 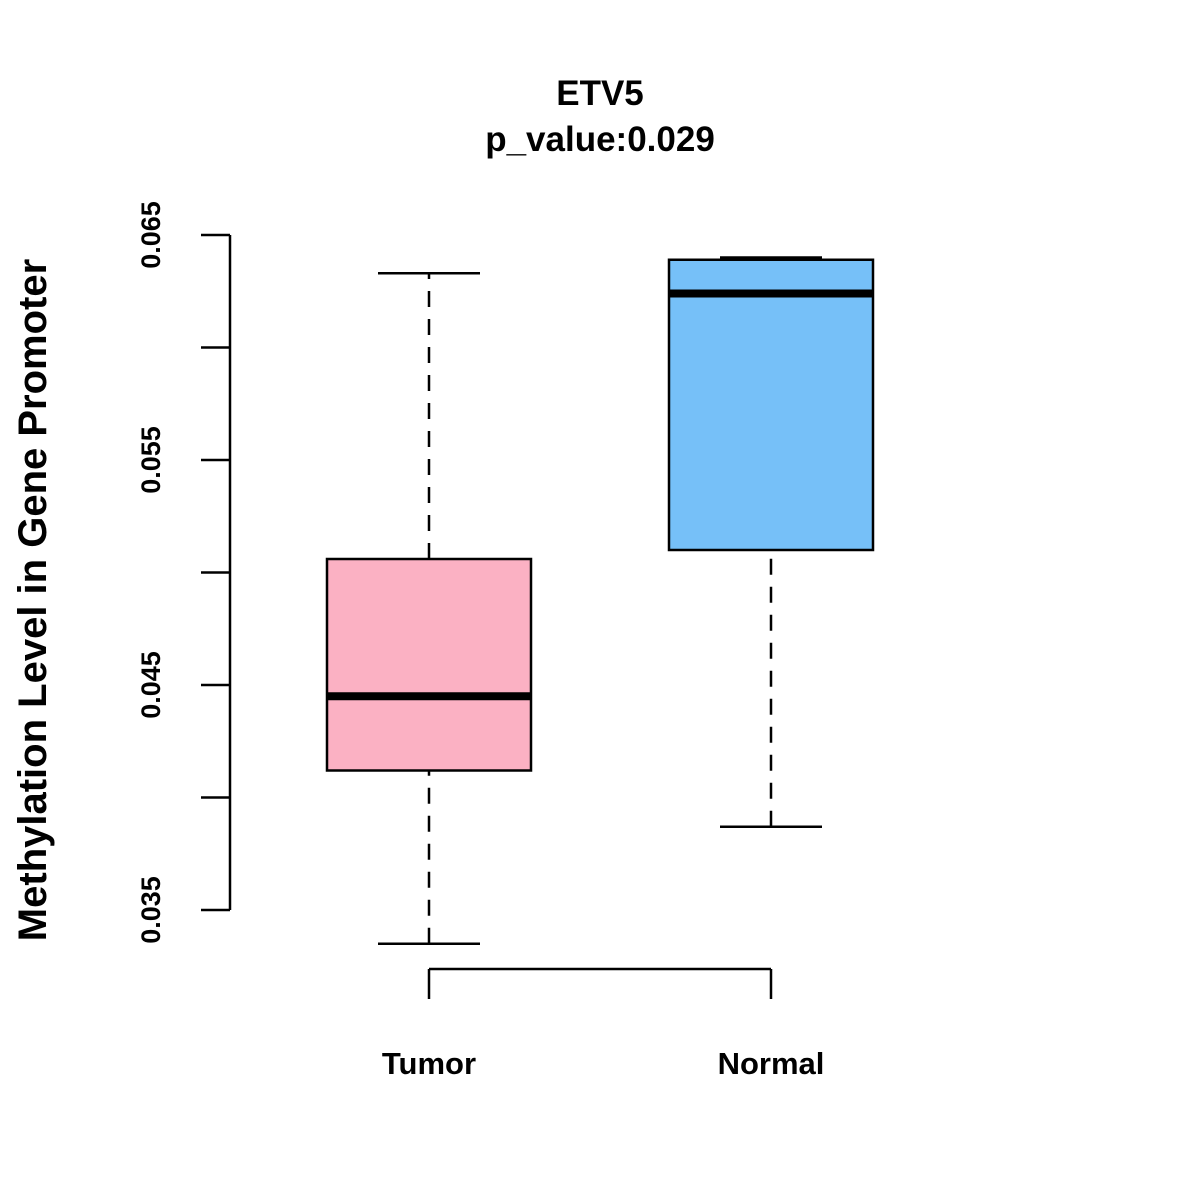 What do you see at coordinates (151, 460) in the screenshot?
I see `y-tick-label: 0.055` at bounding box center [151, 460].